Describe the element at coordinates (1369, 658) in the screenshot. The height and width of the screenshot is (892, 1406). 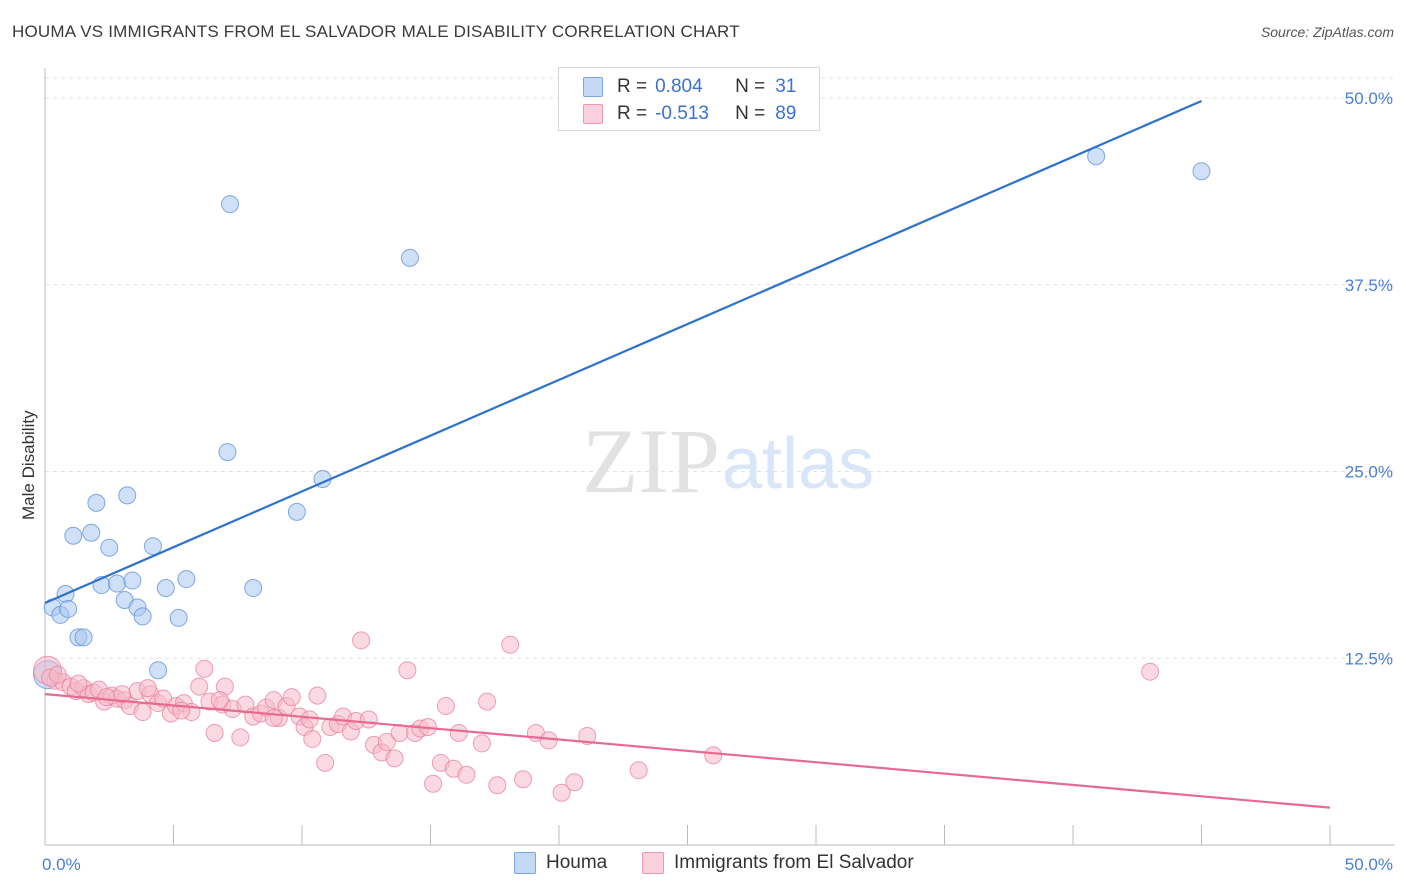
I see `y-tick-label: 12.5%` at that location.